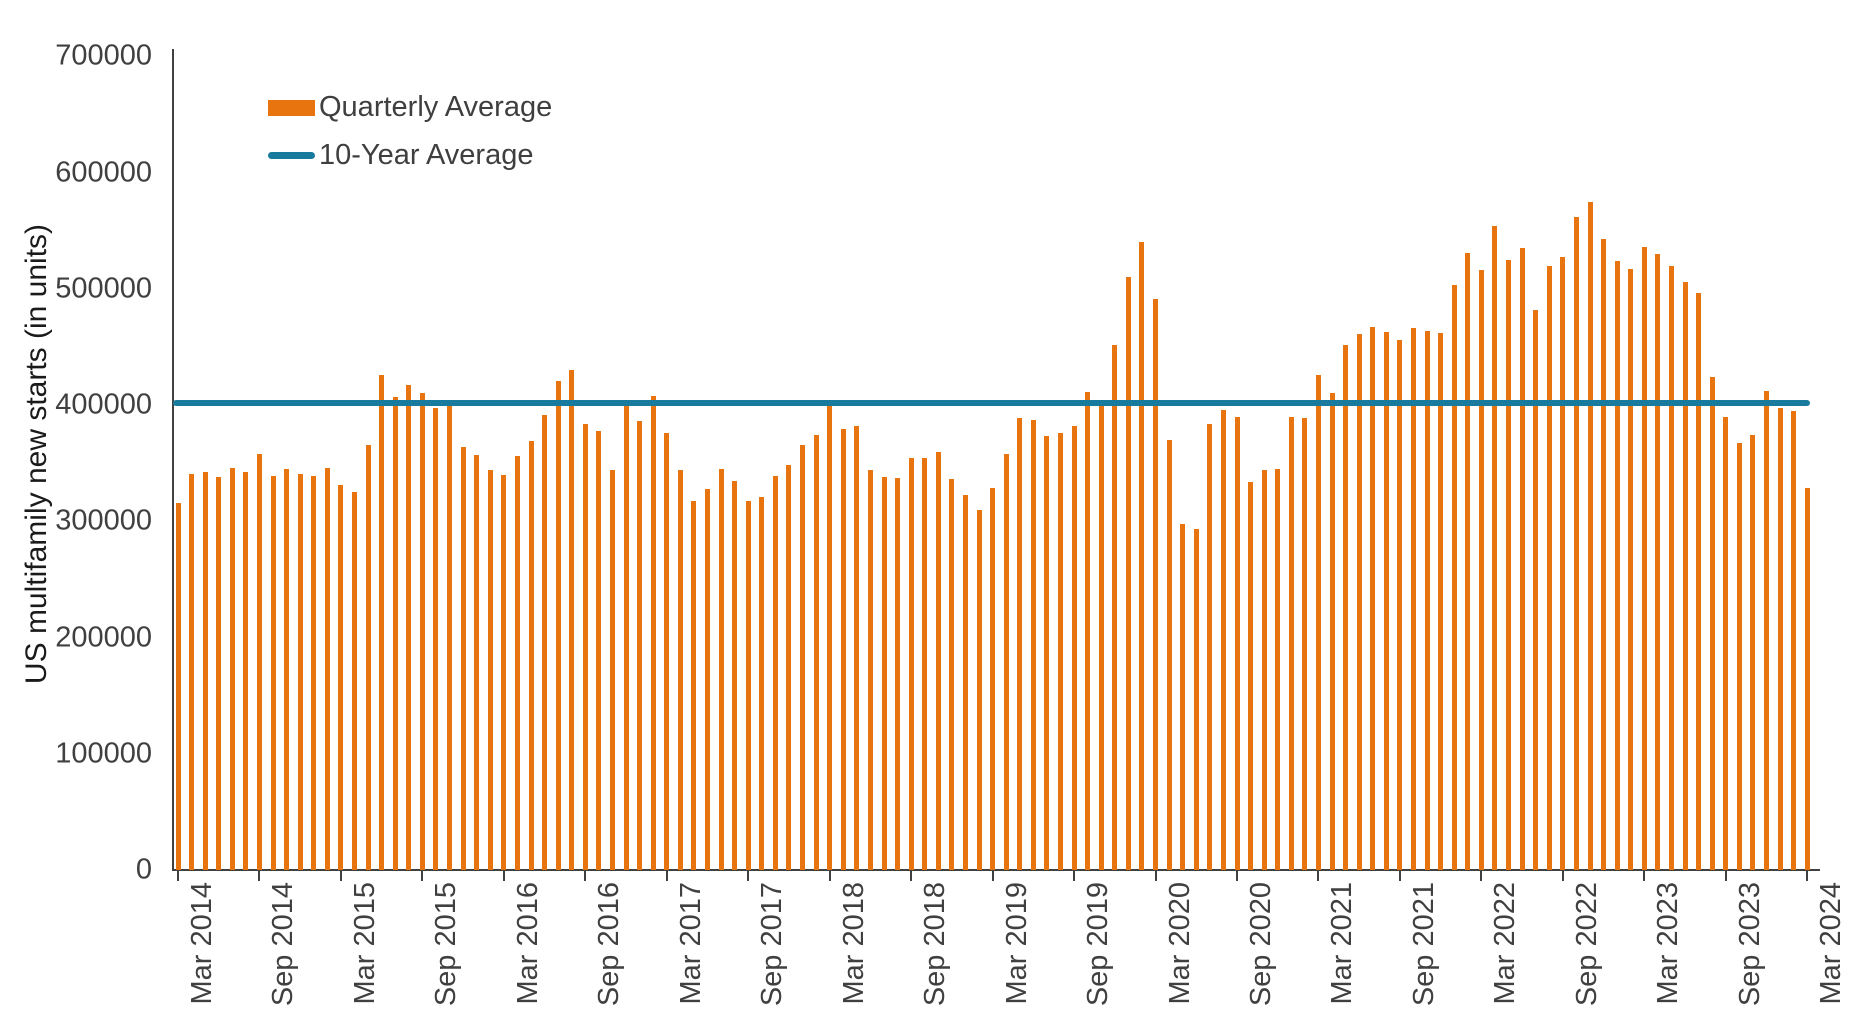 Image resolution: width=1859 pixels, height=1019 pixels. Describe the element at coordinates (504, 672) in the screenshot. I see `bar-mar-2016` at that location.